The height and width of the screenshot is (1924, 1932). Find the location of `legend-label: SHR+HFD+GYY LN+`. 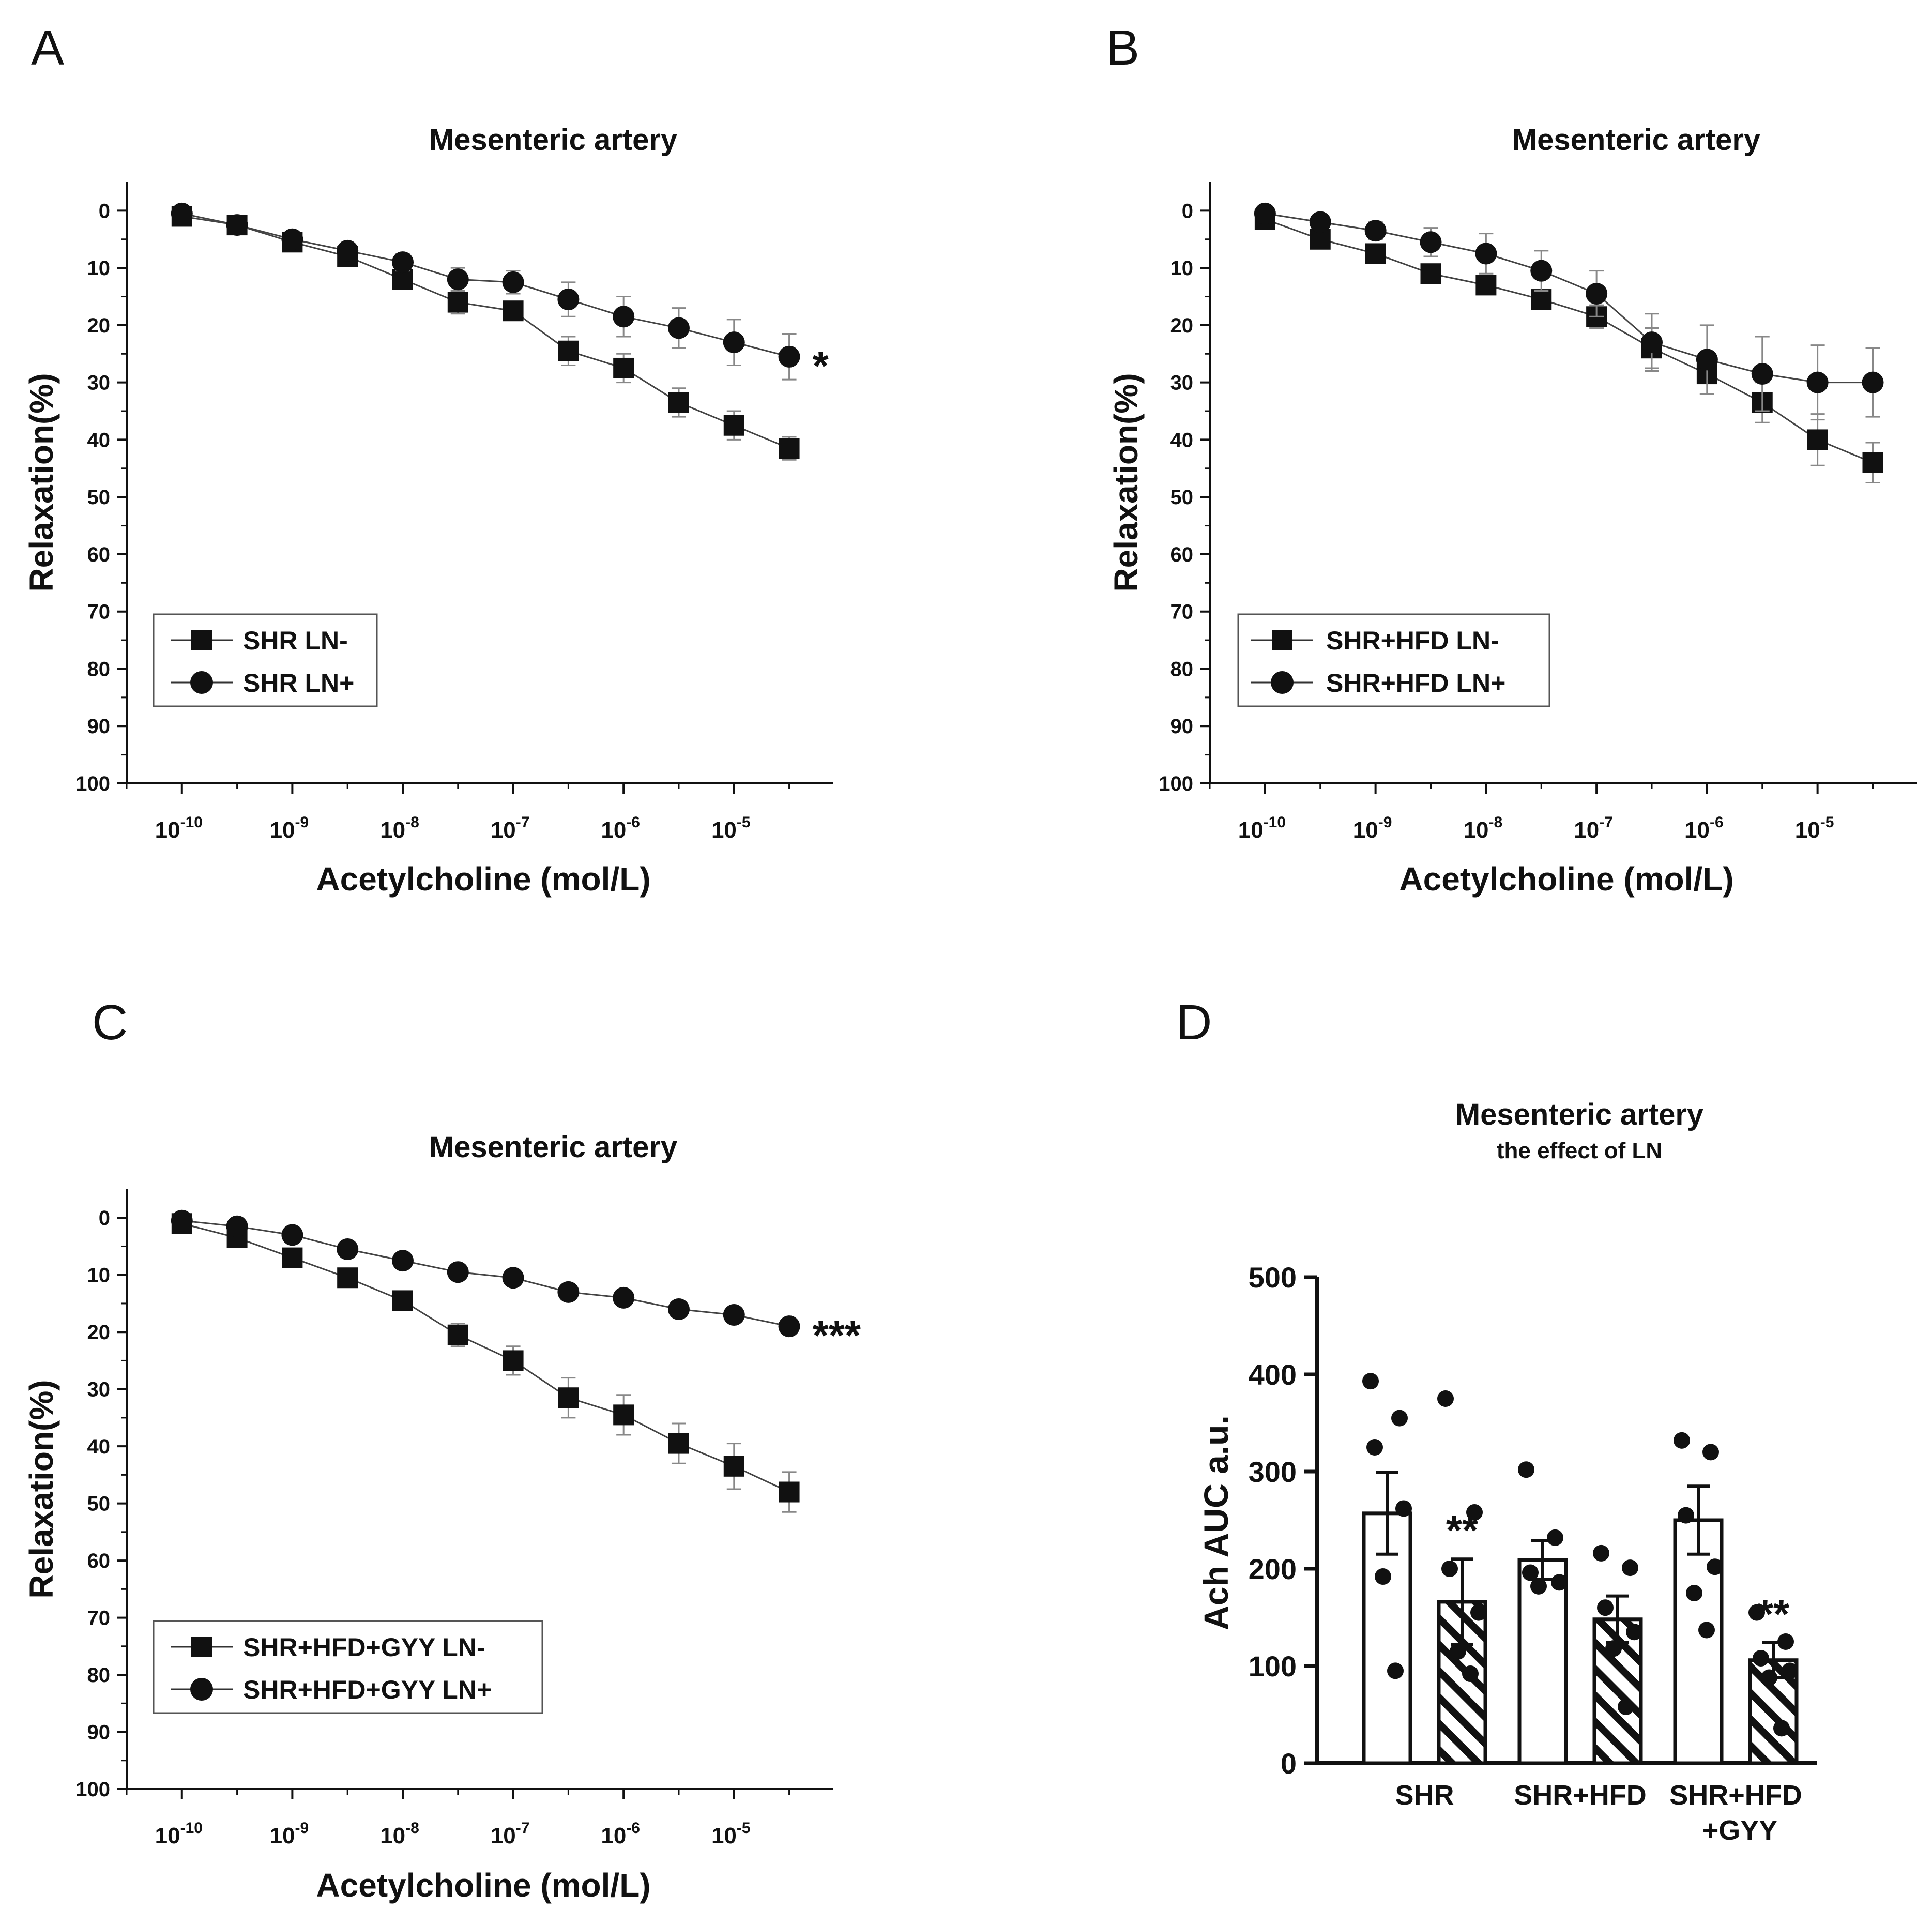

legend-label: SHR+HFD+GYY LN+ is located at coordinates (368, 1689).